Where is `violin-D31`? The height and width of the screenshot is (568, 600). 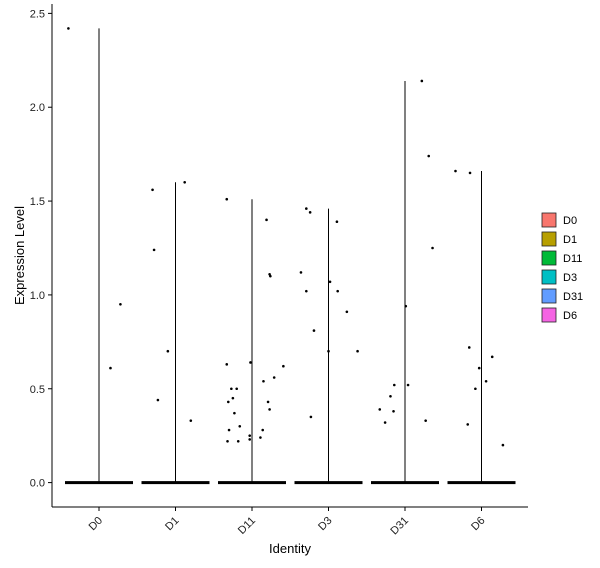
violin-D31 is located at coordinates (405, 282).